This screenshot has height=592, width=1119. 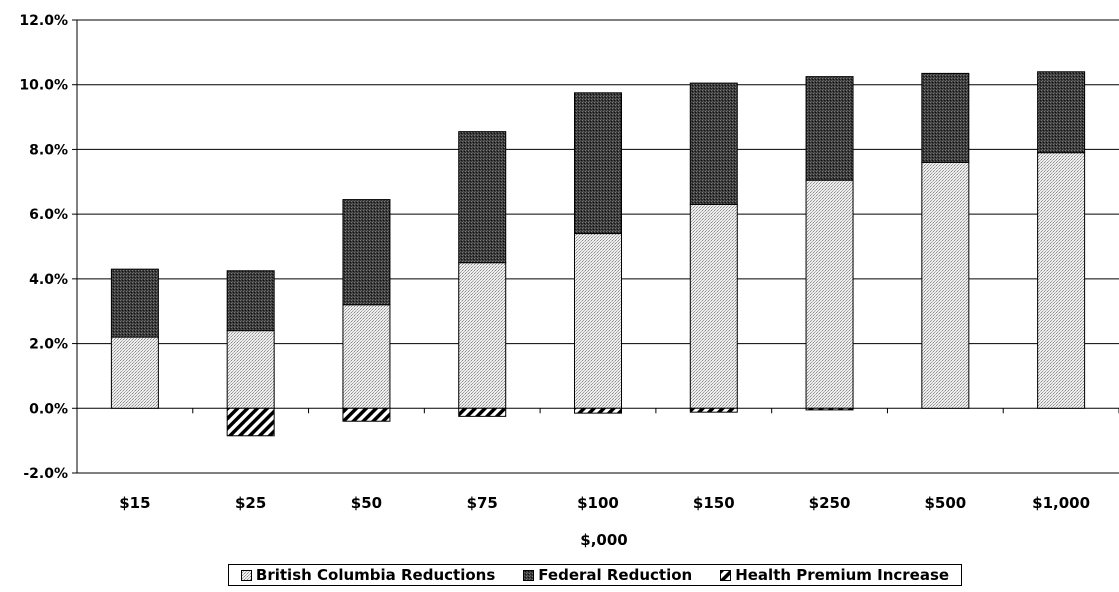 I want to click on legend-swatch-health, so click(x=726, y=575).